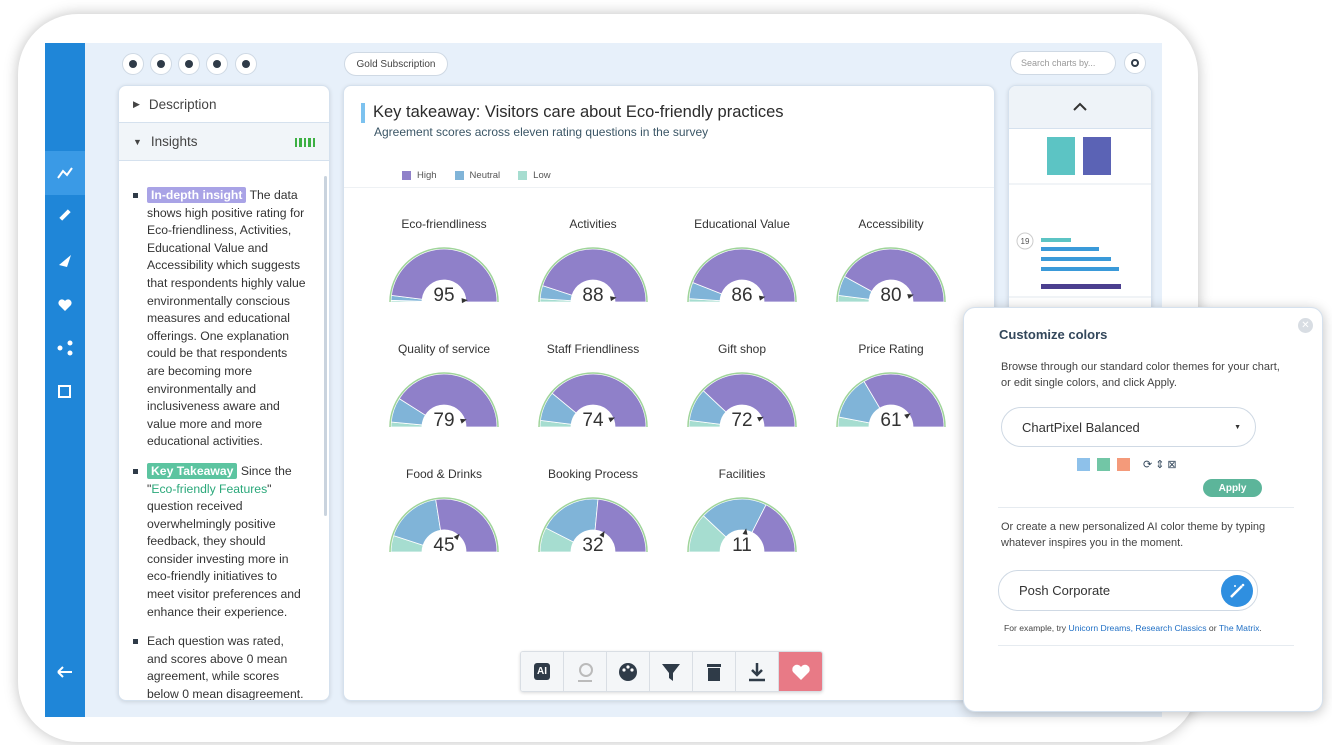 This screenshot has height=745, width=1332. What do you see at coordinates (396, 64) in the screenshot?
I see `subscription-button: Gold Subscription` at bounding box center [396, 64].